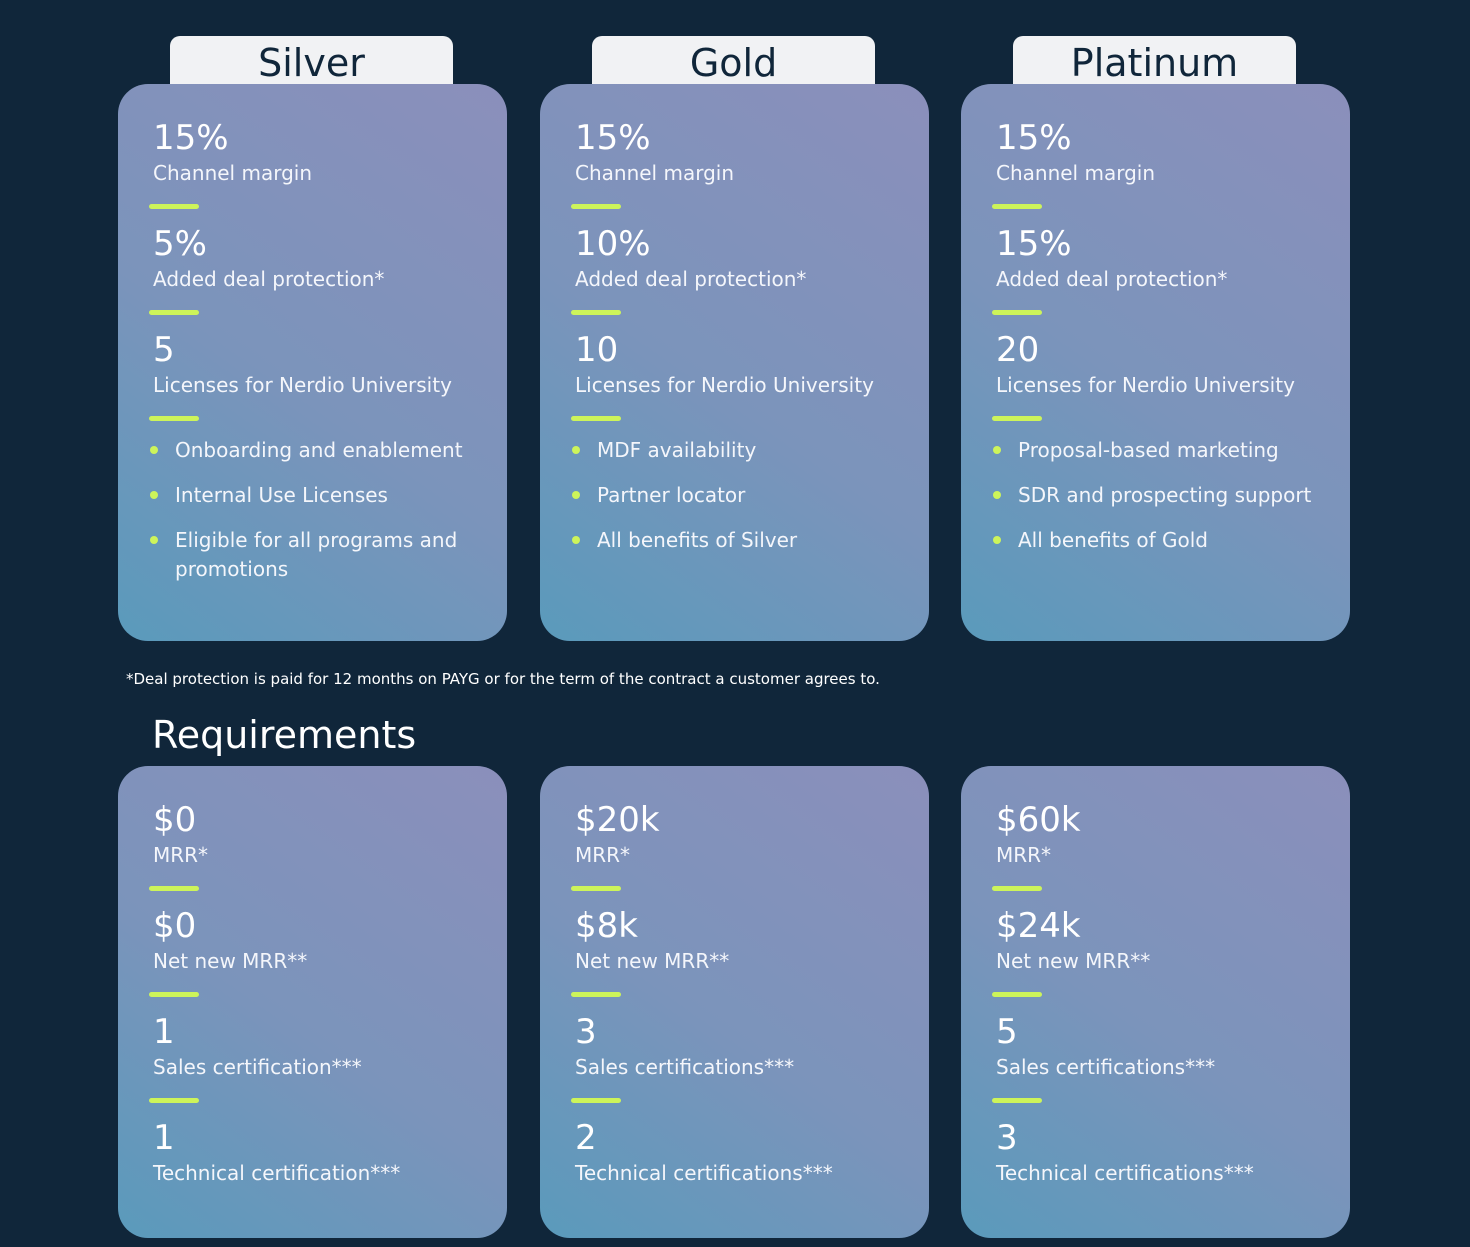  What do you see at coordinates (277, 1173) in the screenshot?
I see `requirement-label: Technical certification***` at bounding box center [277, 1173].